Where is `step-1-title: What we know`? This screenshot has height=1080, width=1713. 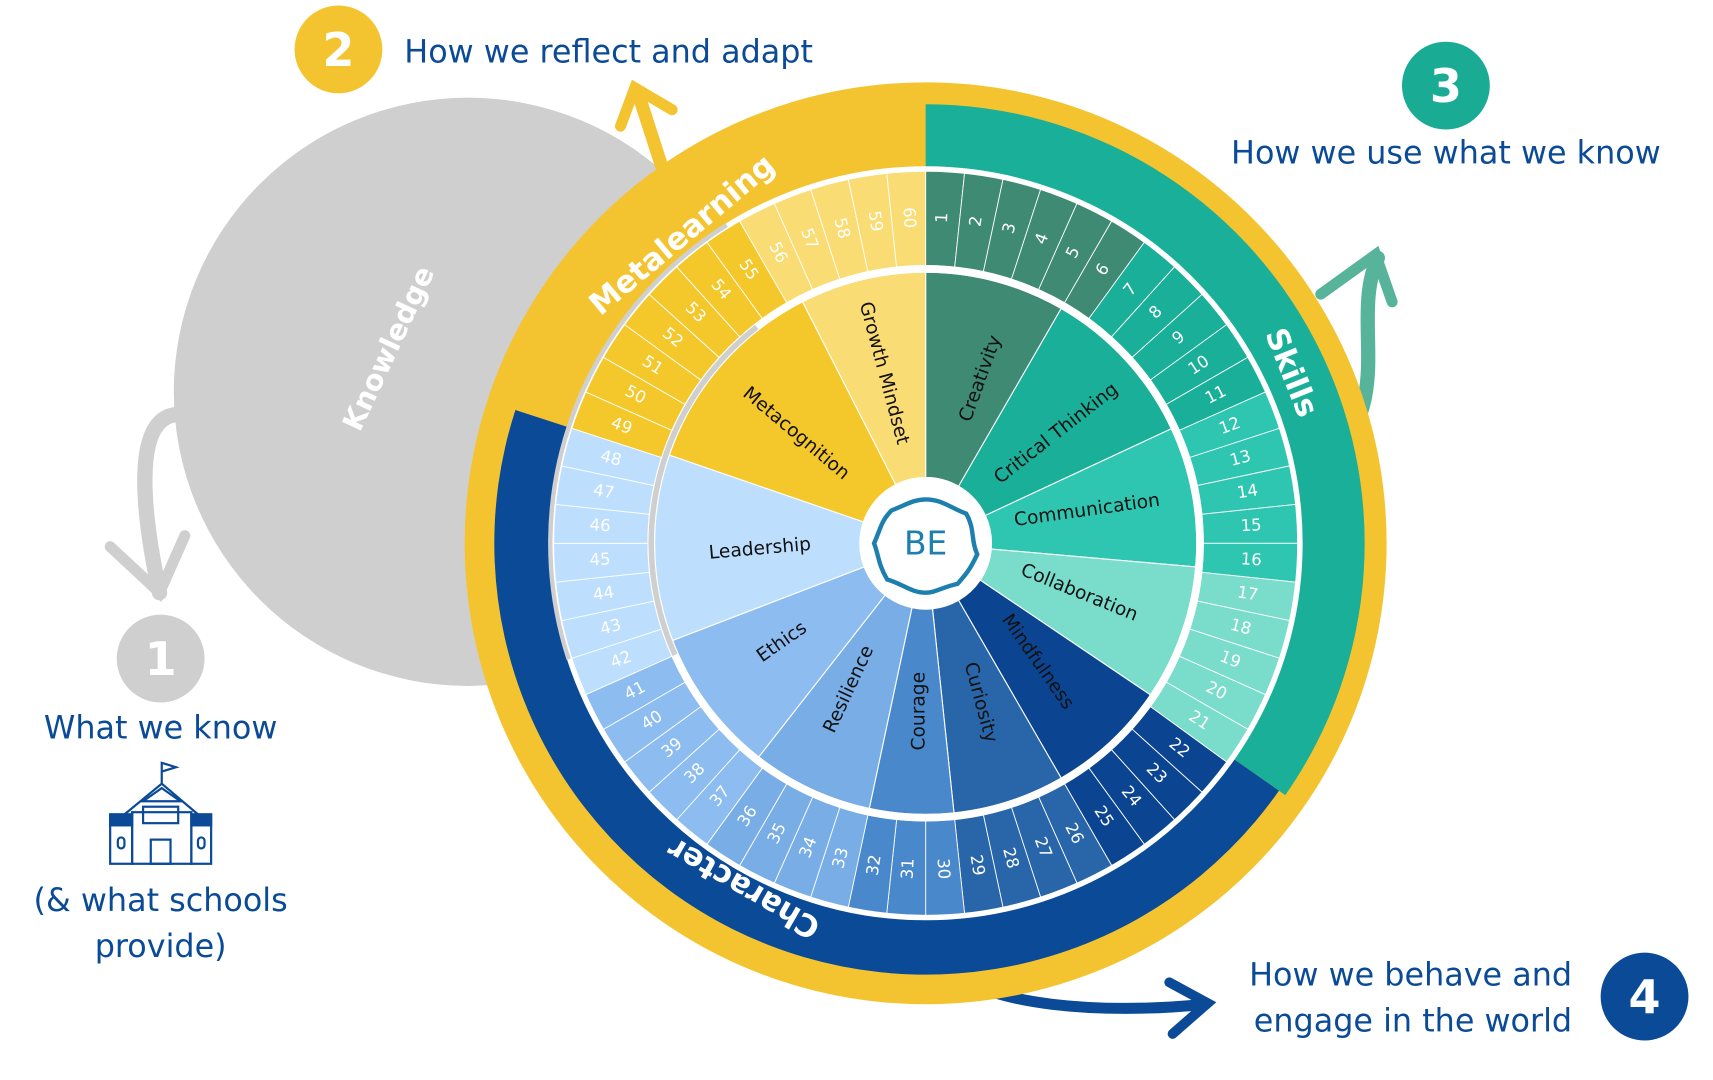 step-1-title: What we know is located at coordinates (160, 728).